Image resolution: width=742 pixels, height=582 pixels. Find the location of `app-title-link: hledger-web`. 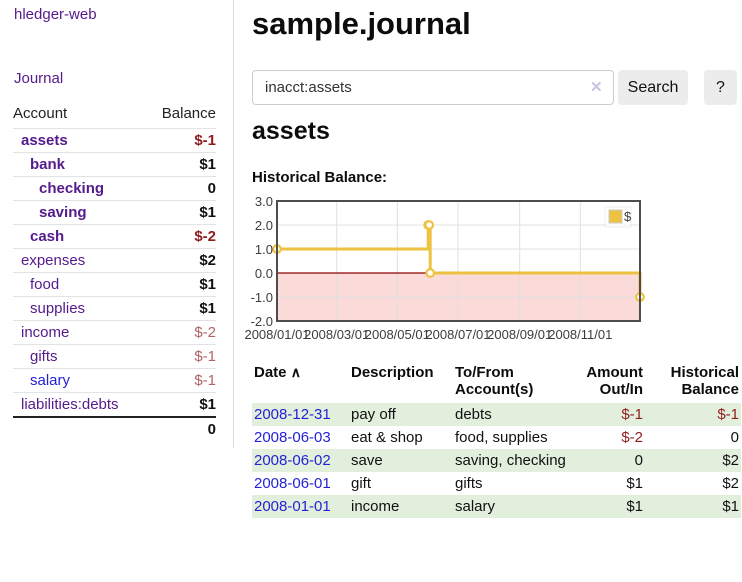

app-title-link: hledger-web is located at coordinates (55, 14).